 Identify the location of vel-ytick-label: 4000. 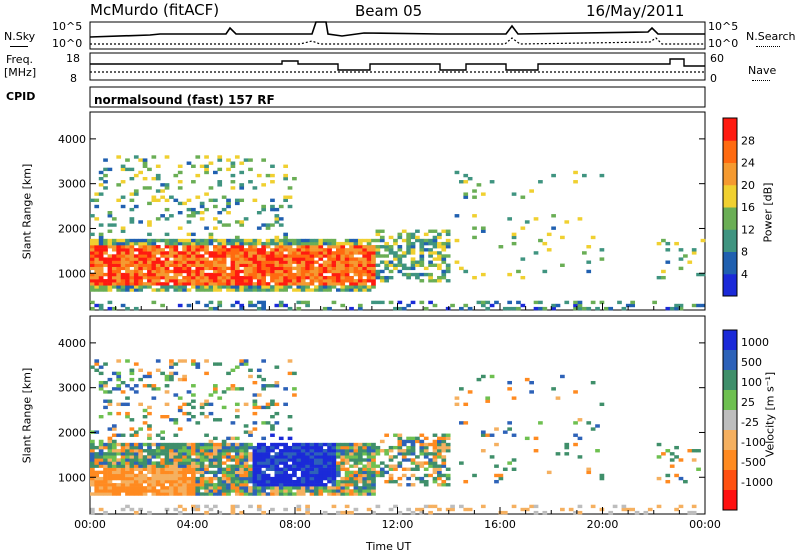
(72, 343).